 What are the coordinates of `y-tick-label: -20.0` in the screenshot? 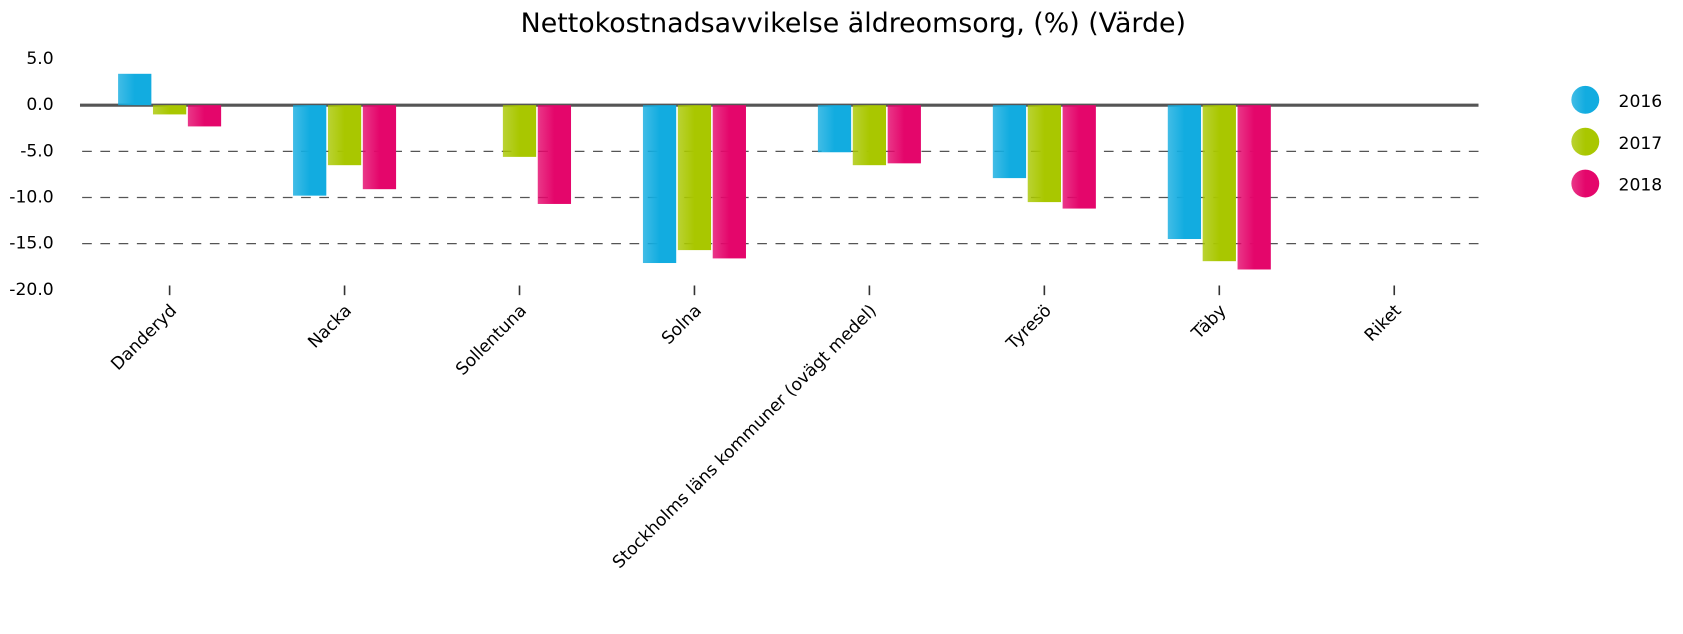 It's located at (31, 290).